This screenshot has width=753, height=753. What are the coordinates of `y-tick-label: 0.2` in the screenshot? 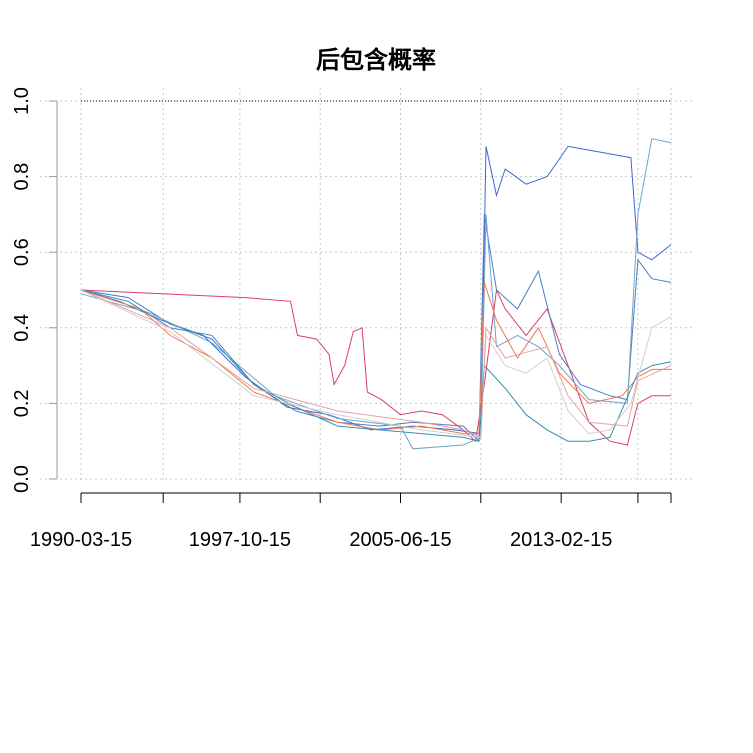 It's located at (22, 403).